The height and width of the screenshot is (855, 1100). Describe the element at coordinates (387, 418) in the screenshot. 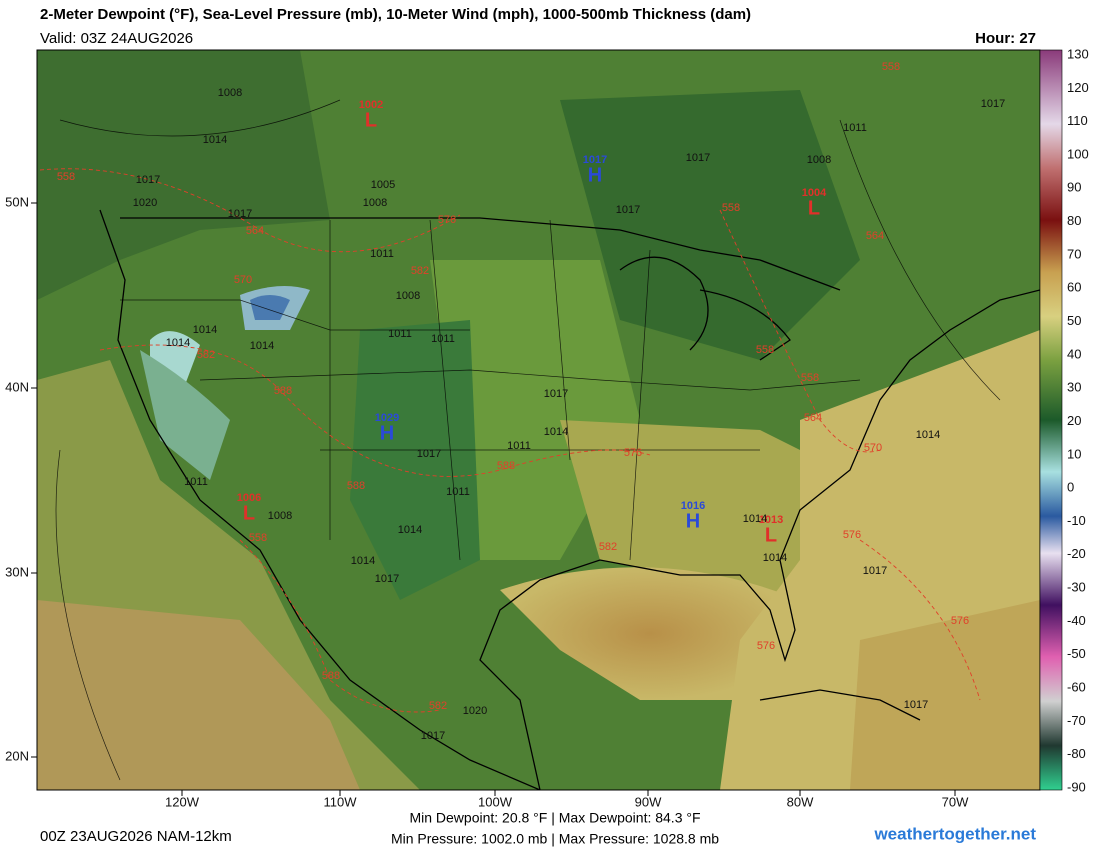

I see `highs-pressure: 1029` at that location.